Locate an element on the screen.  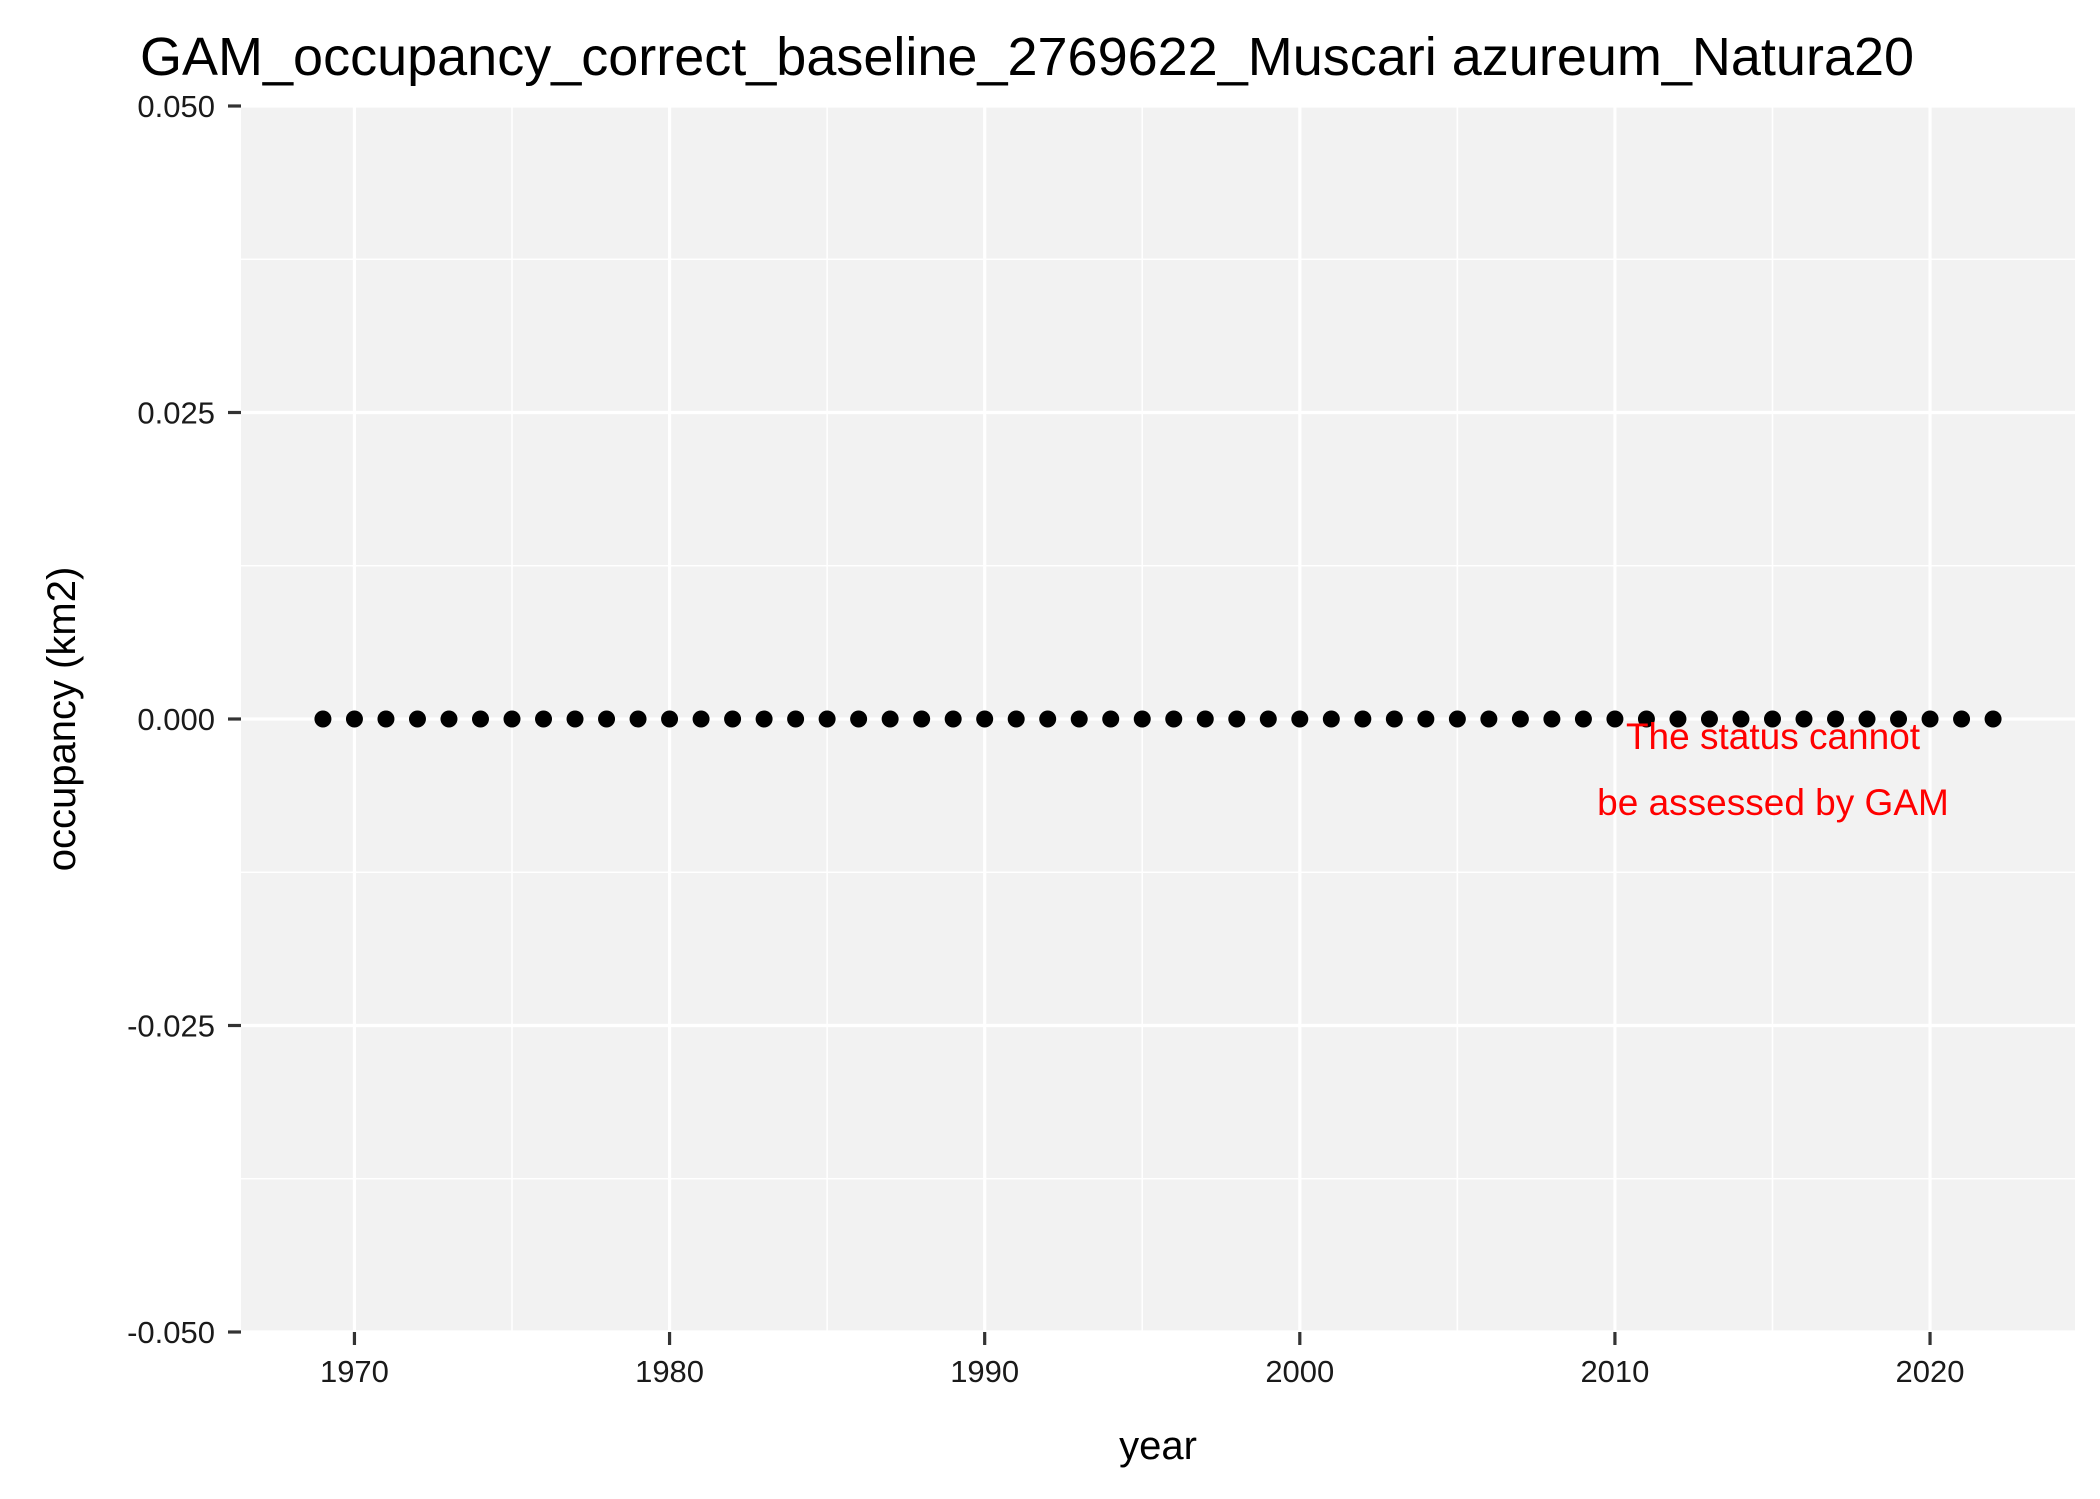
status-annotation: The status cannot be assessed by GAM is located at coordinates (1773, 769).